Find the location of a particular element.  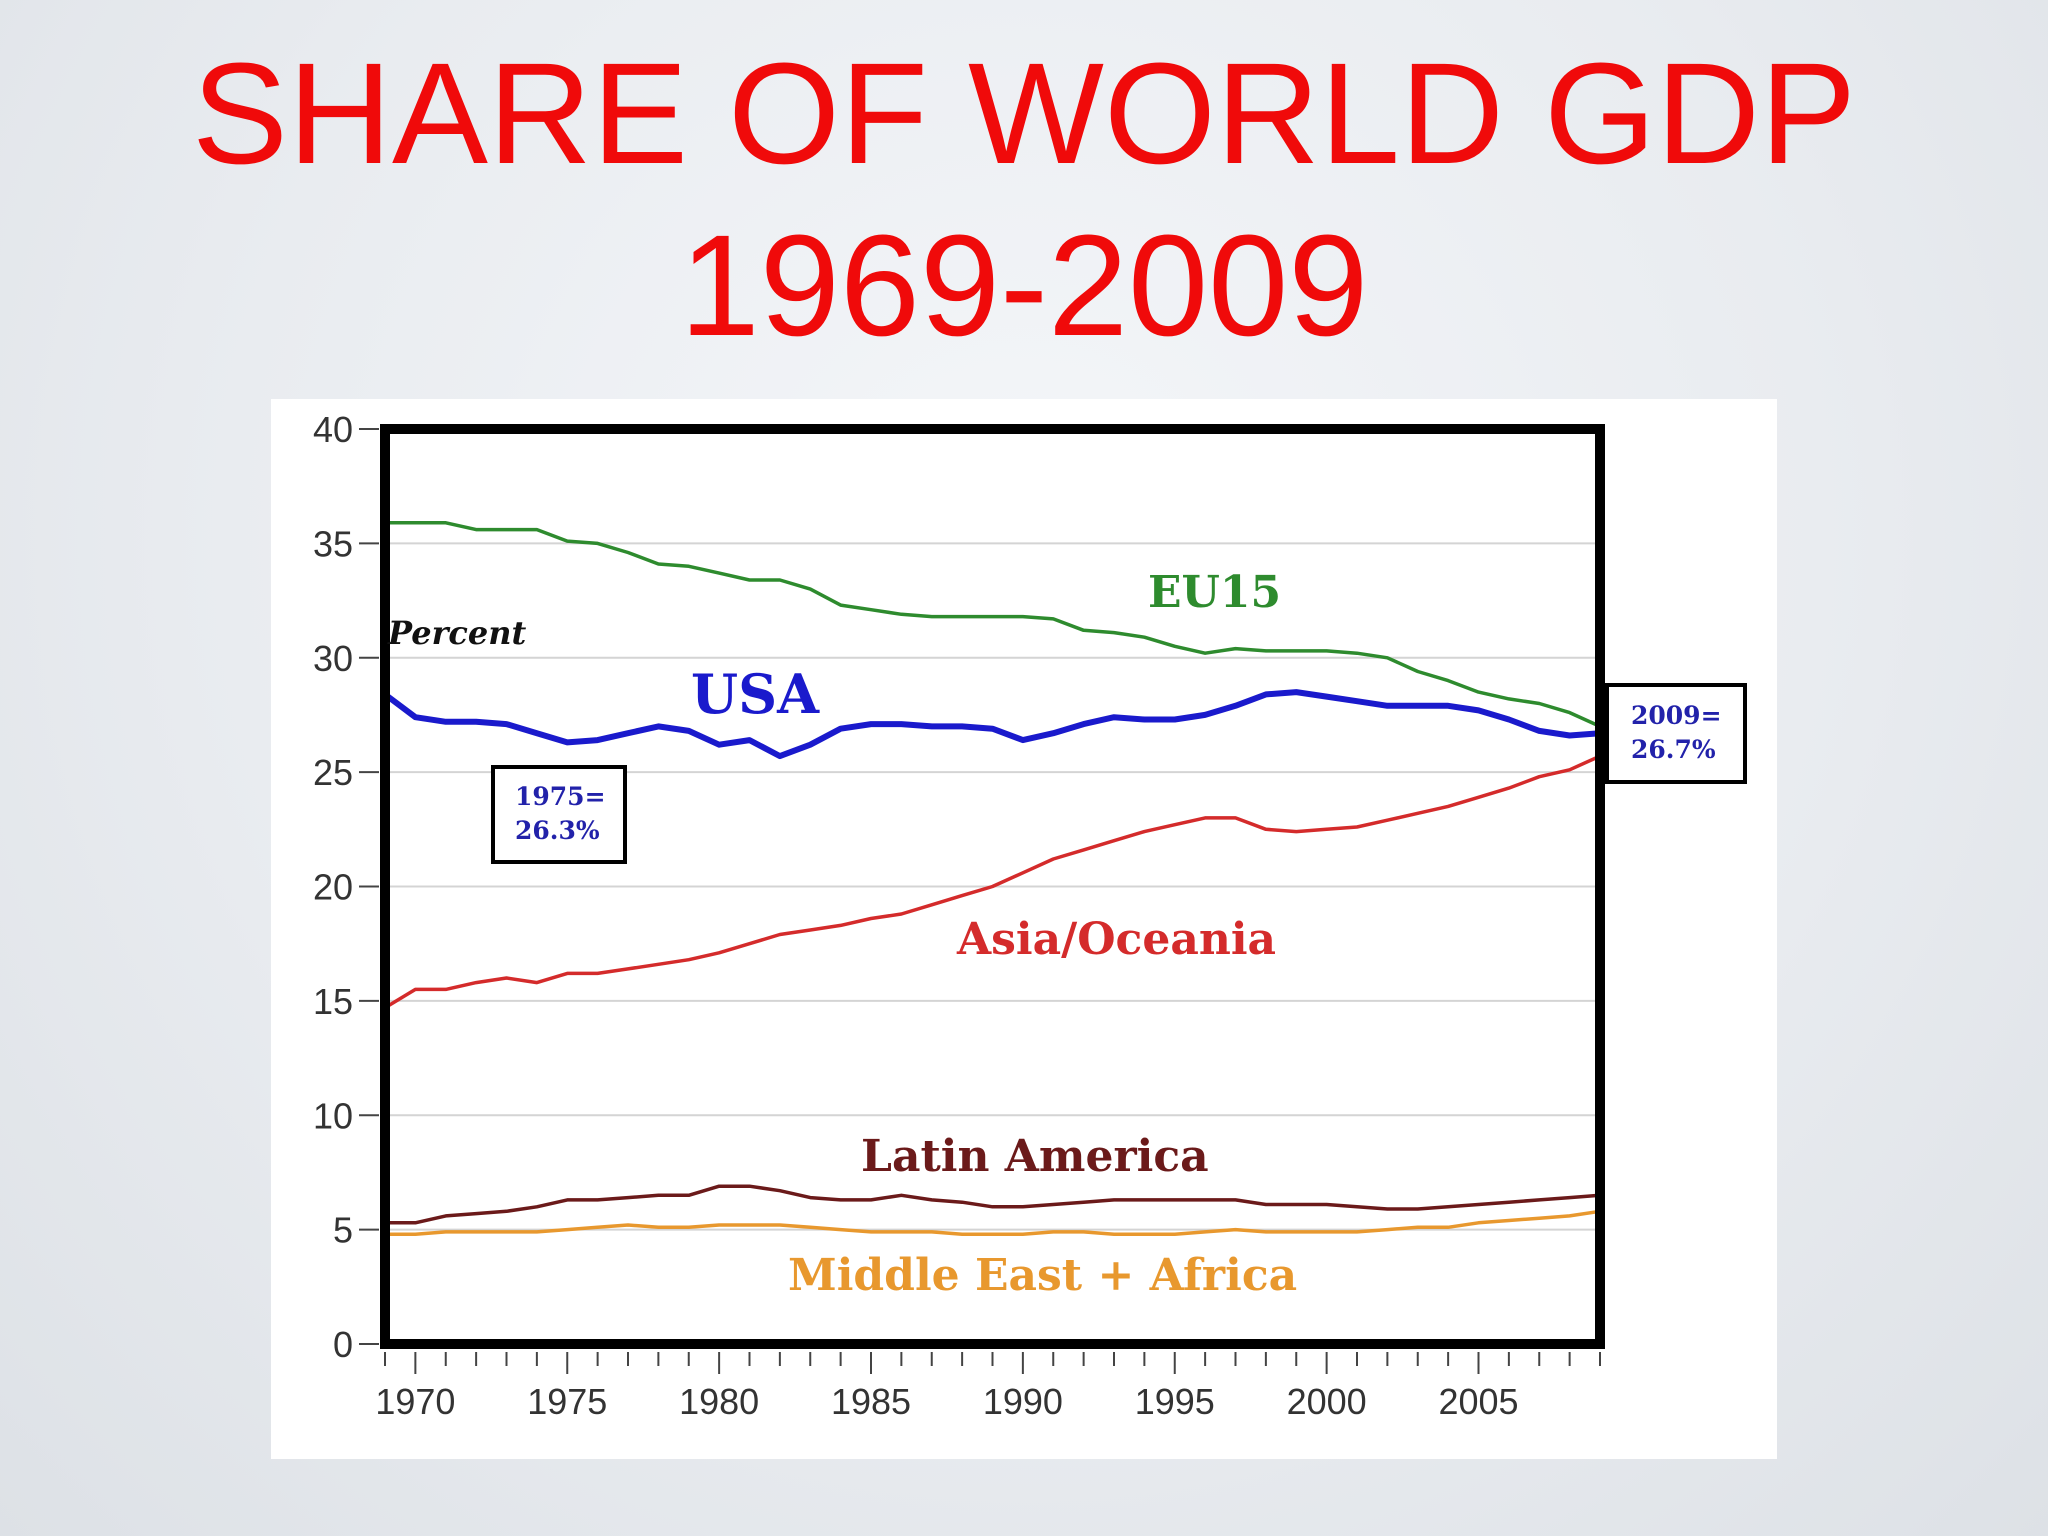

x-tick-label-1970: 1970 is located at coordinates (415, 1401).